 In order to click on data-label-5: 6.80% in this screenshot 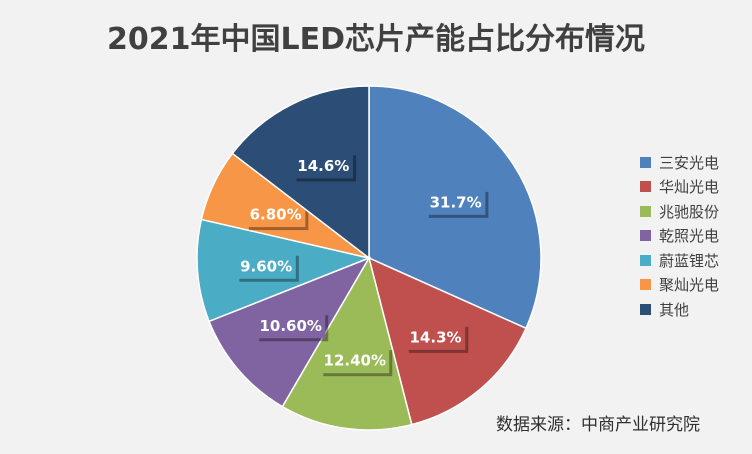, I will do `click(277, 216)`.